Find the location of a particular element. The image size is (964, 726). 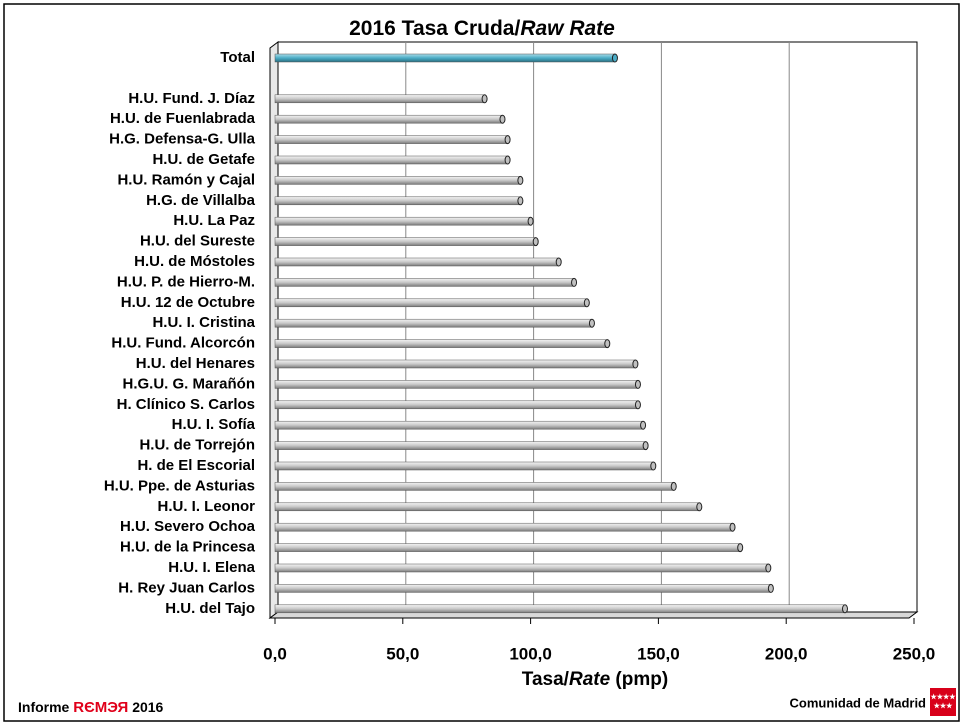

category-label: H.U. La Paz is located at coordinates (214, 220).